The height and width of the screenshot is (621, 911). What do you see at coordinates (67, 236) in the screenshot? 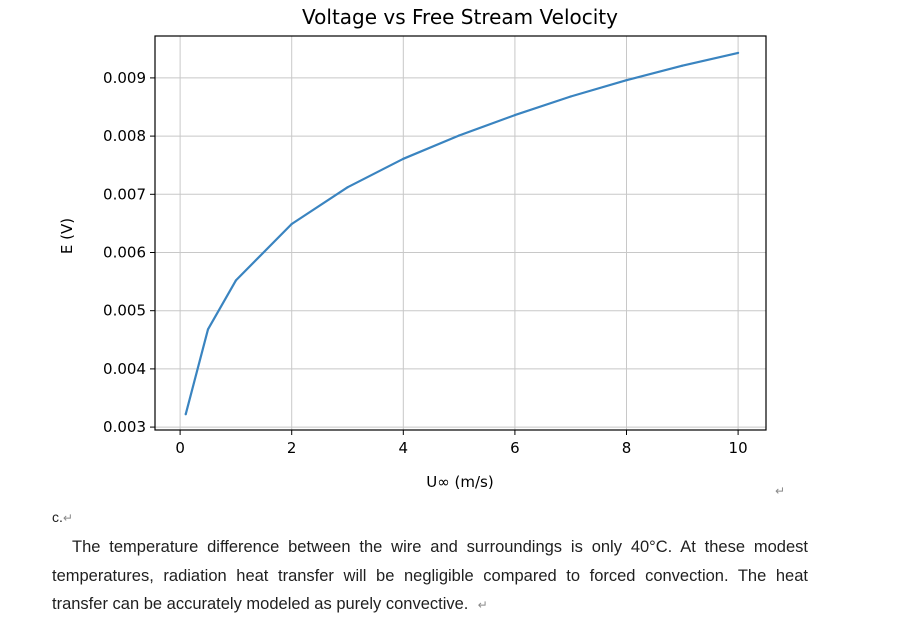
I see `y-axis-label: E (V)` at bounding box center [67, 236].